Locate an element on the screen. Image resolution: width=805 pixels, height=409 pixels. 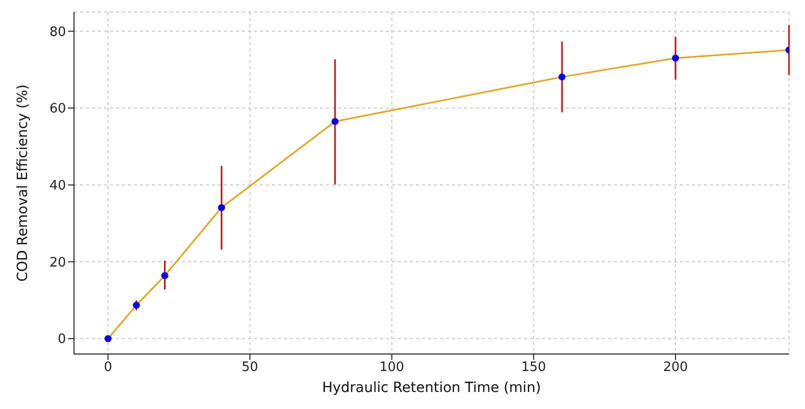
y-tick-label: 80 is located at coordinates (57, 32).